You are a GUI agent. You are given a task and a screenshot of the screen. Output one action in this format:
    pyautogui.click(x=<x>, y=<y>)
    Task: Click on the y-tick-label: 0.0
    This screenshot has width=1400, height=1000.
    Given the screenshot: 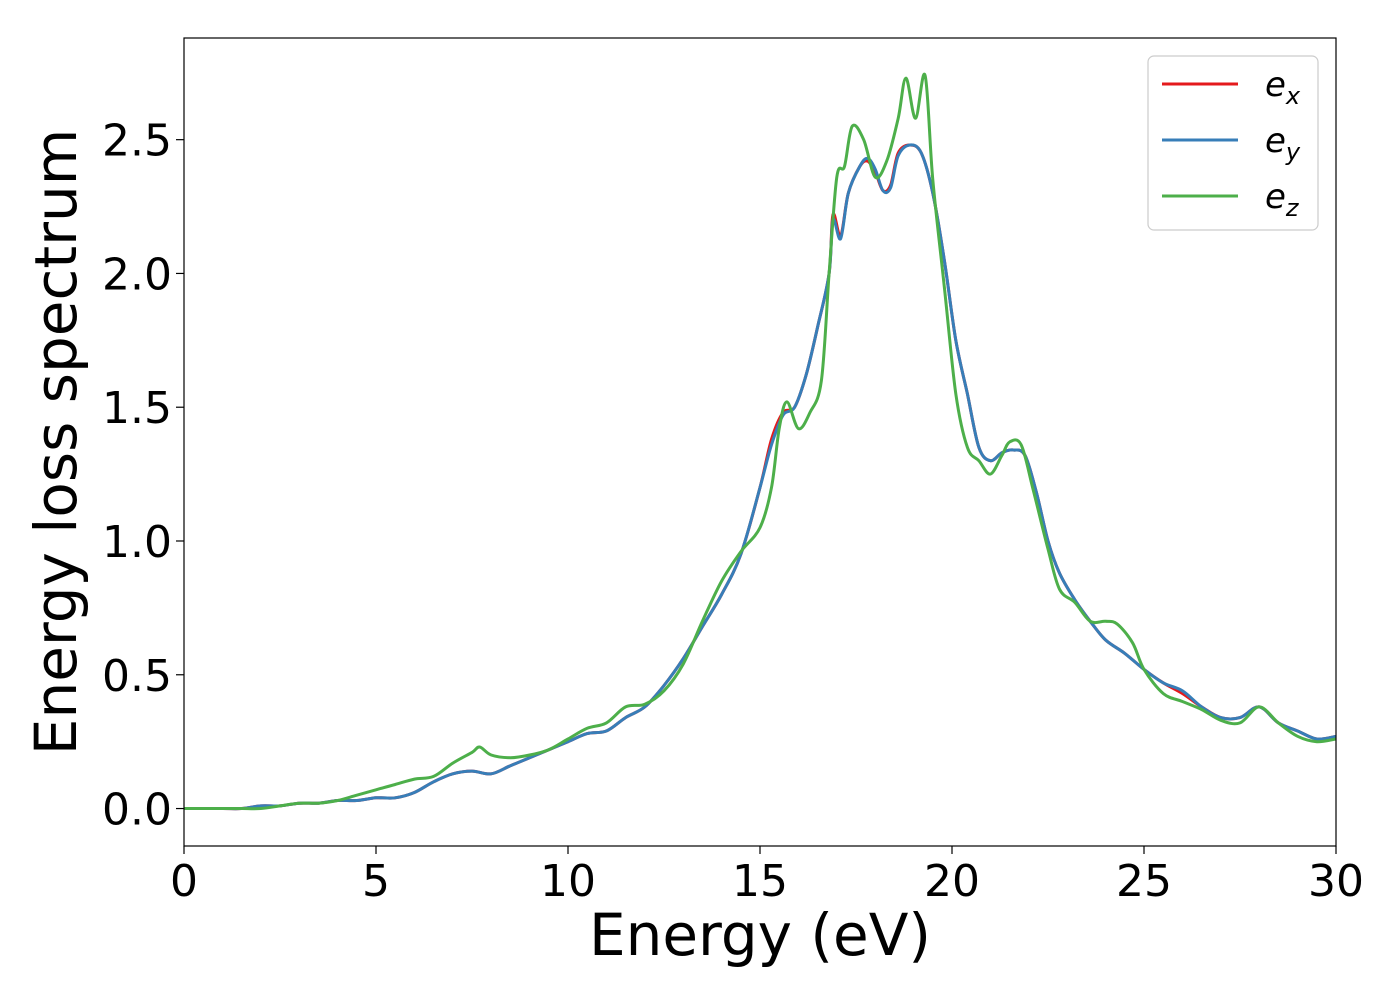 What is the action you would take?
    pyautogui.click(x=137, y=810)
    